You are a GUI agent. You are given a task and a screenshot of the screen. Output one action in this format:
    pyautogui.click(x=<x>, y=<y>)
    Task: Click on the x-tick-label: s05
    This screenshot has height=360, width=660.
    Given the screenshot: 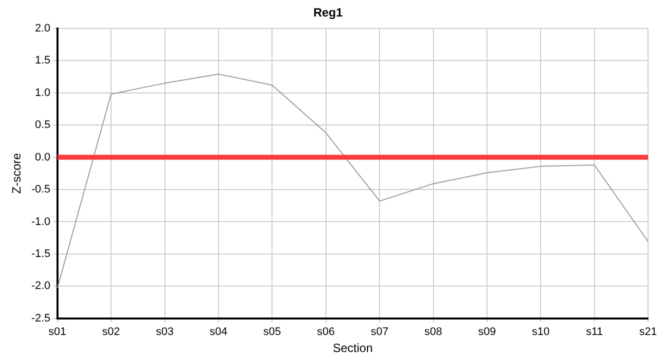 What is the action you would take?
    pyautogui.click(x=272, y=332)
    